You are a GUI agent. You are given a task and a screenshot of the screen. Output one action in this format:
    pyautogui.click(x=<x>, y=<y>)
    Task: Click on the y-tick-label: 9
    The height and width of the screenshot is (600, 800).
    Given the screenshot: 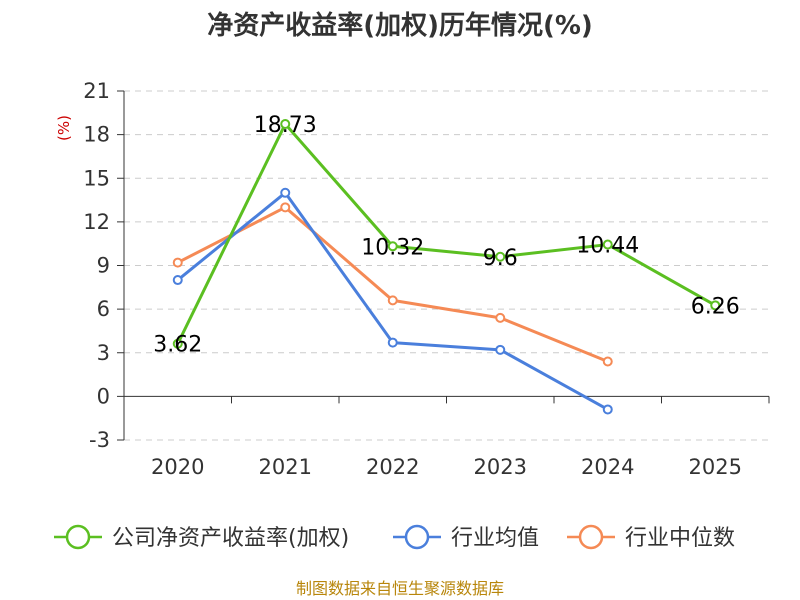 What is the action you would take?
    pyautogui.click(x=103, y=266)
    